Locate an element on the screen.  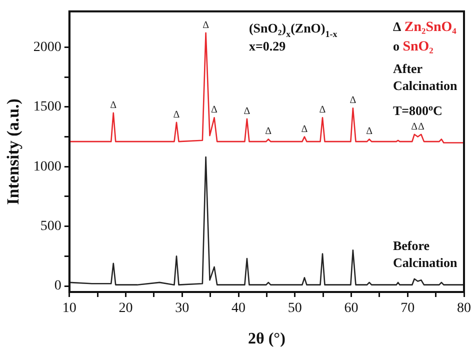
x-tick-label: 60 is located at coordinates (351, 308).